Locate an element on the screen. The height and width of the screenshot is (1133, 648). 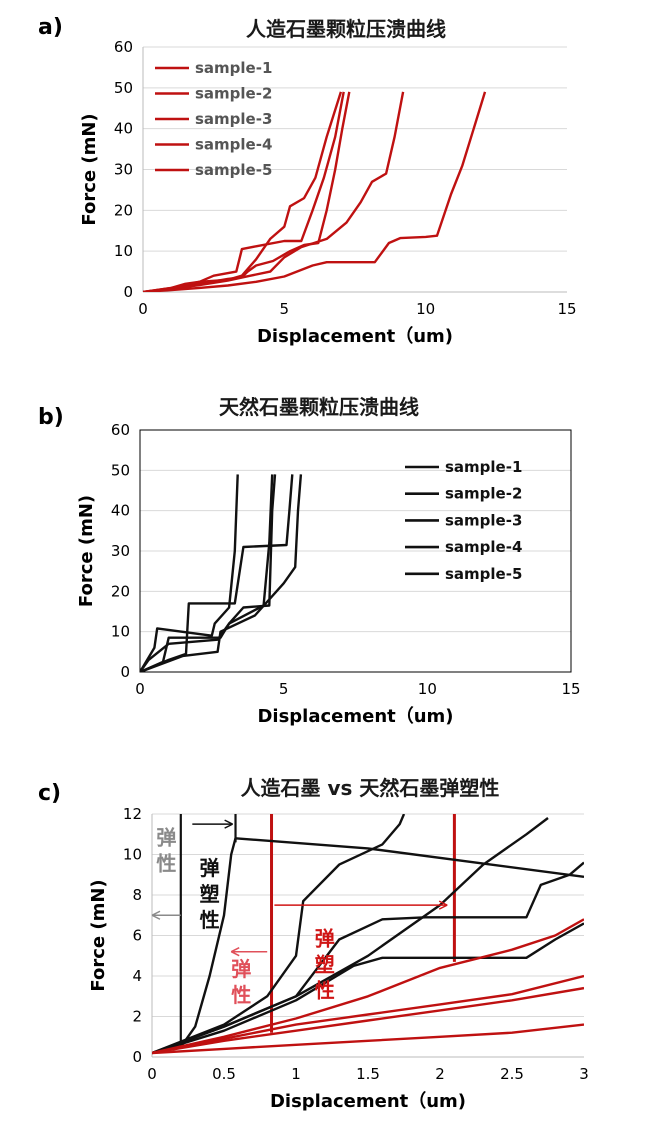
panel-c-label: c) is located at coordinates (49, 793).